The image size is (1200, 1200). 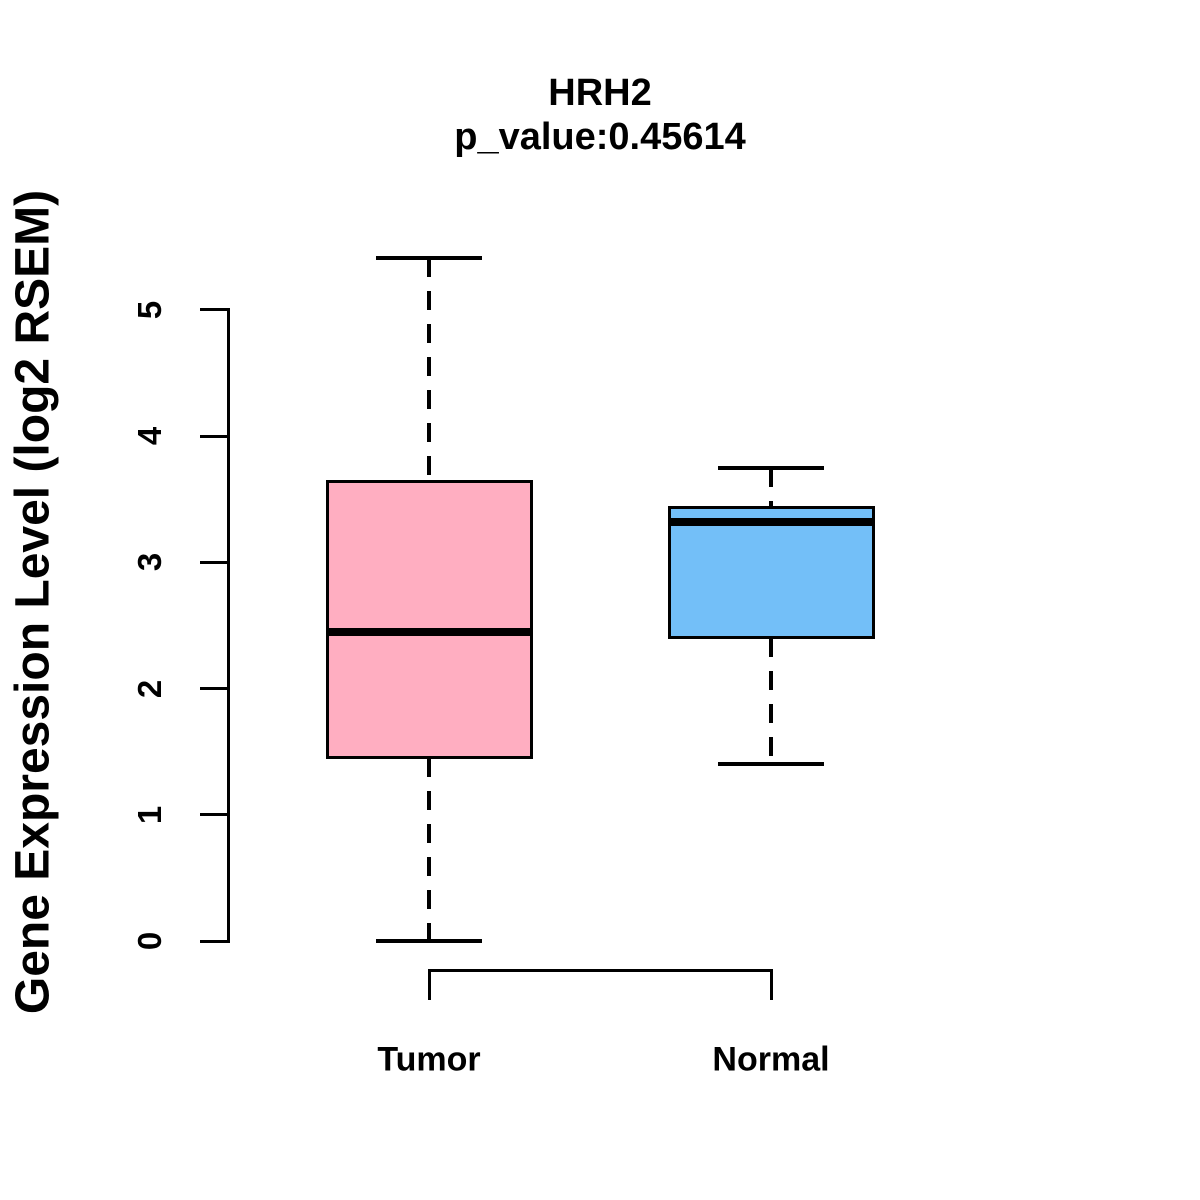 I want to click on y-axis-label: Gene Expression Level (log2 RSEM), so click(x=33, y=602).